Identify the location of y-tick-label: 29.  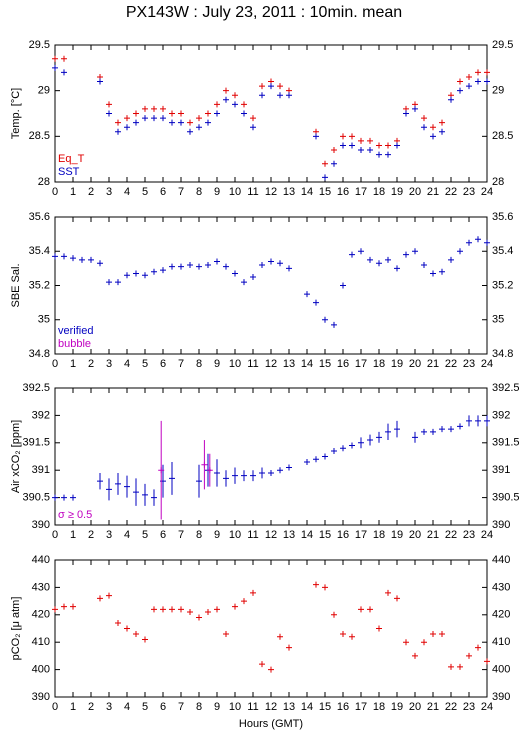
(44, 91).